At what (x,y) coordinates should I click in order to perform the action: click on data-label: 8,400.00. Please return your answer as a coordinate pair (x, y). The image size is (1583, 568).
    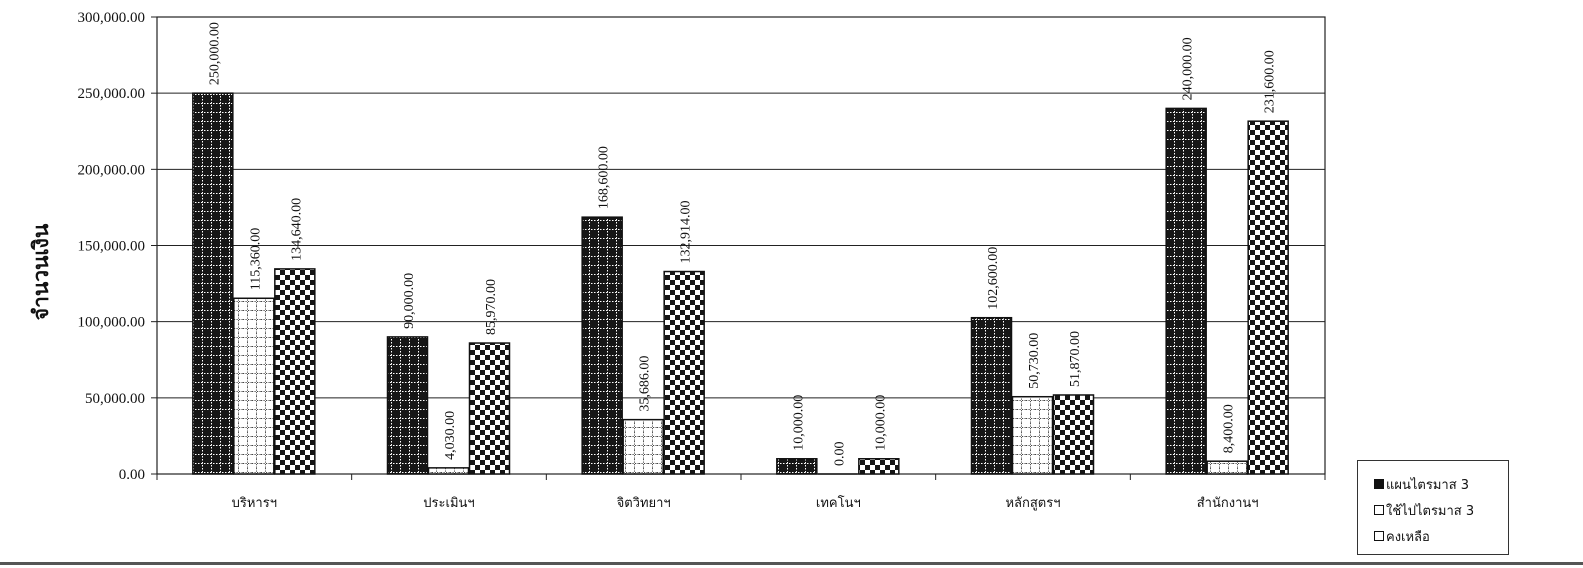
    Looking at the image, I should click on (1229, 428).